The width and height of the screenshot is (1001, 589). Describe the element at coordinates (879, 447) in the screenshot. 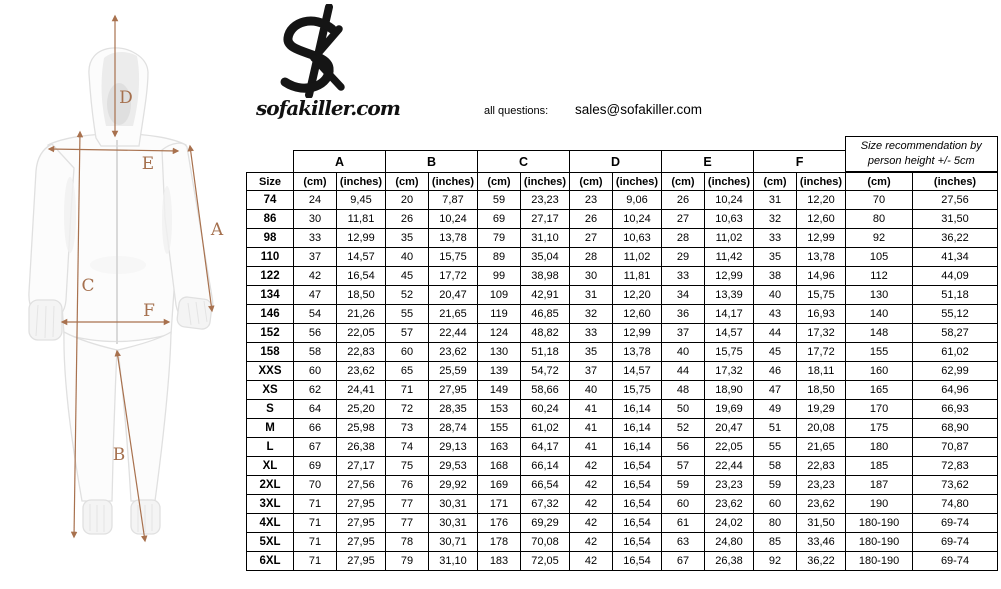

I see `value-cell: 180` at that location.